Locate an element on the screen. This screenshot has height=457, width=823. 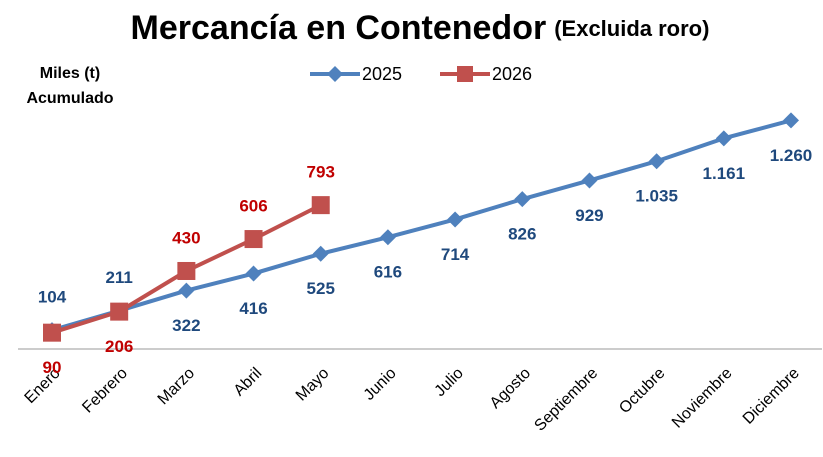
x-tick-label: Septiembre is located at coordinates (566, 400).